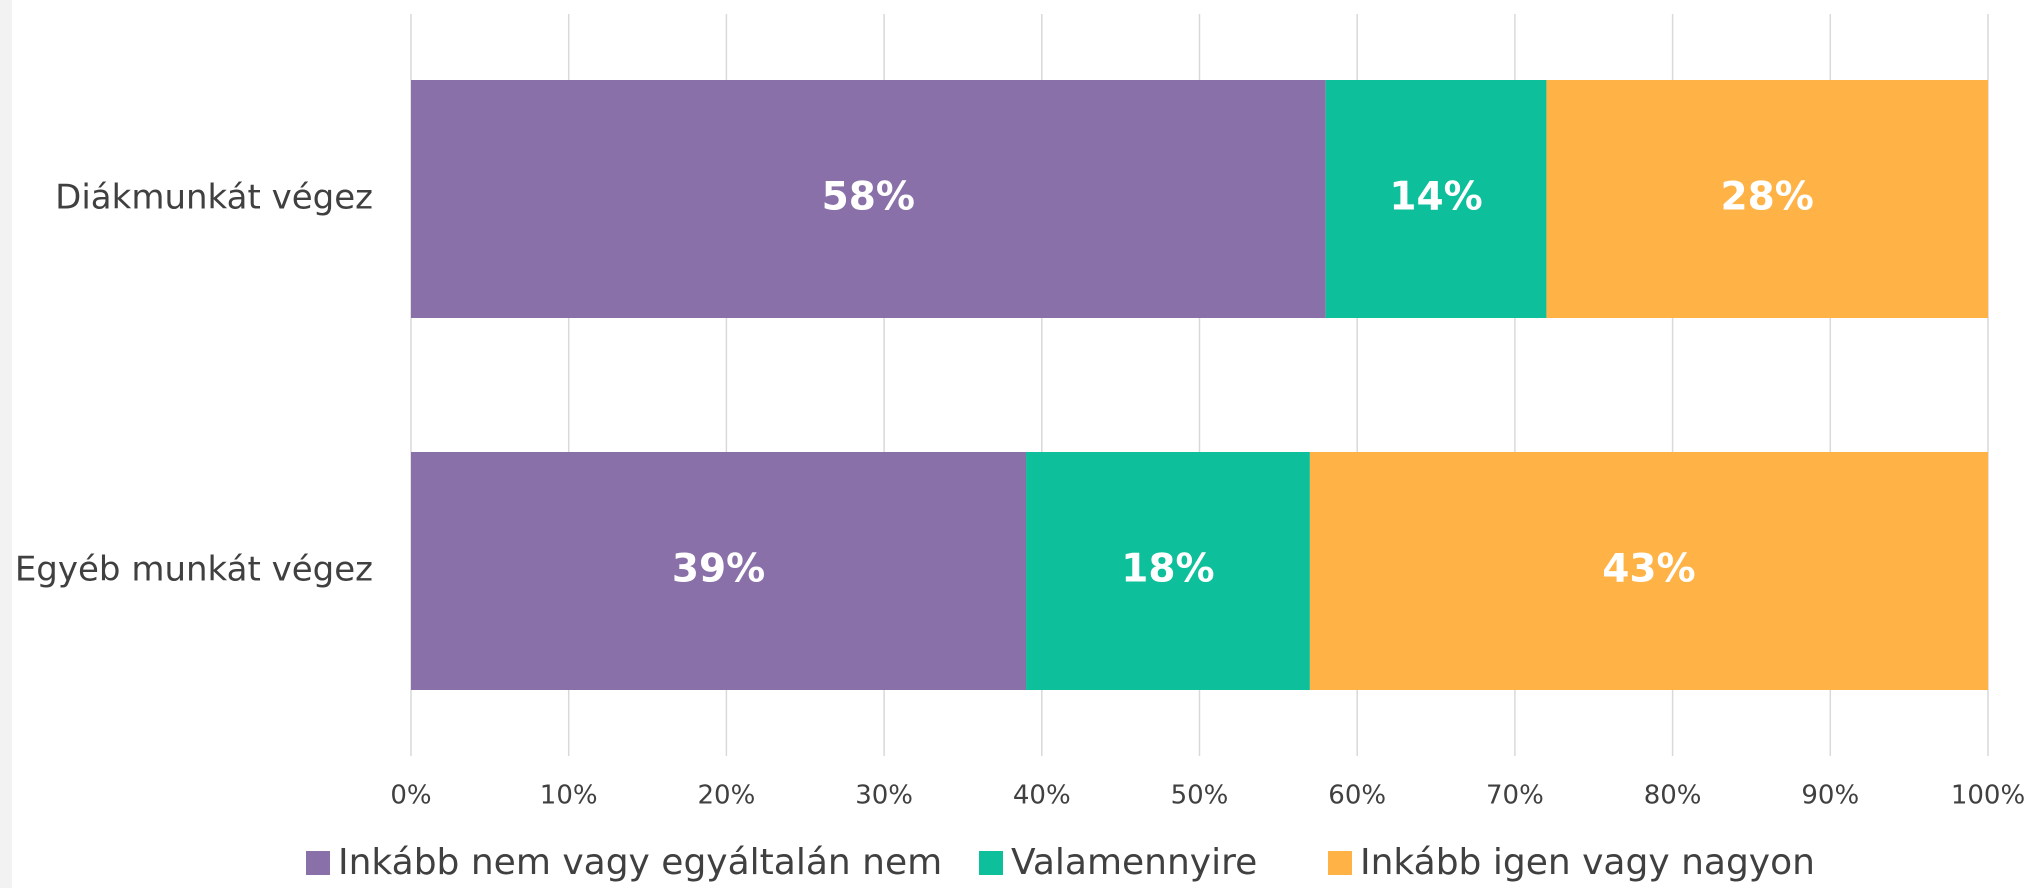 This screenshot has width=2028, height=888. Describe the element at coordinates (214, 198) in the screenshot. I see `category-label: Diákmunkát végez` at that location.